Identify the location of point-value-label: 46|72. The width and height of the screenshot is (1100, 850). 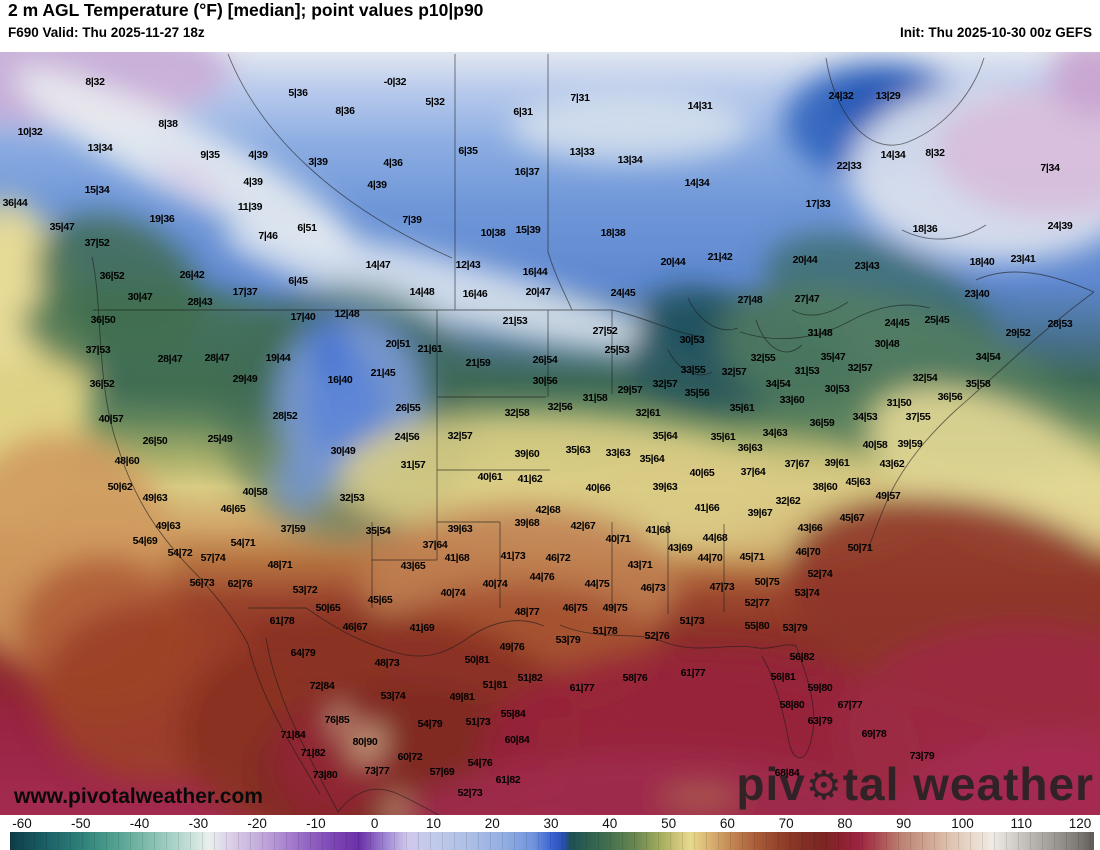
(558, 557).